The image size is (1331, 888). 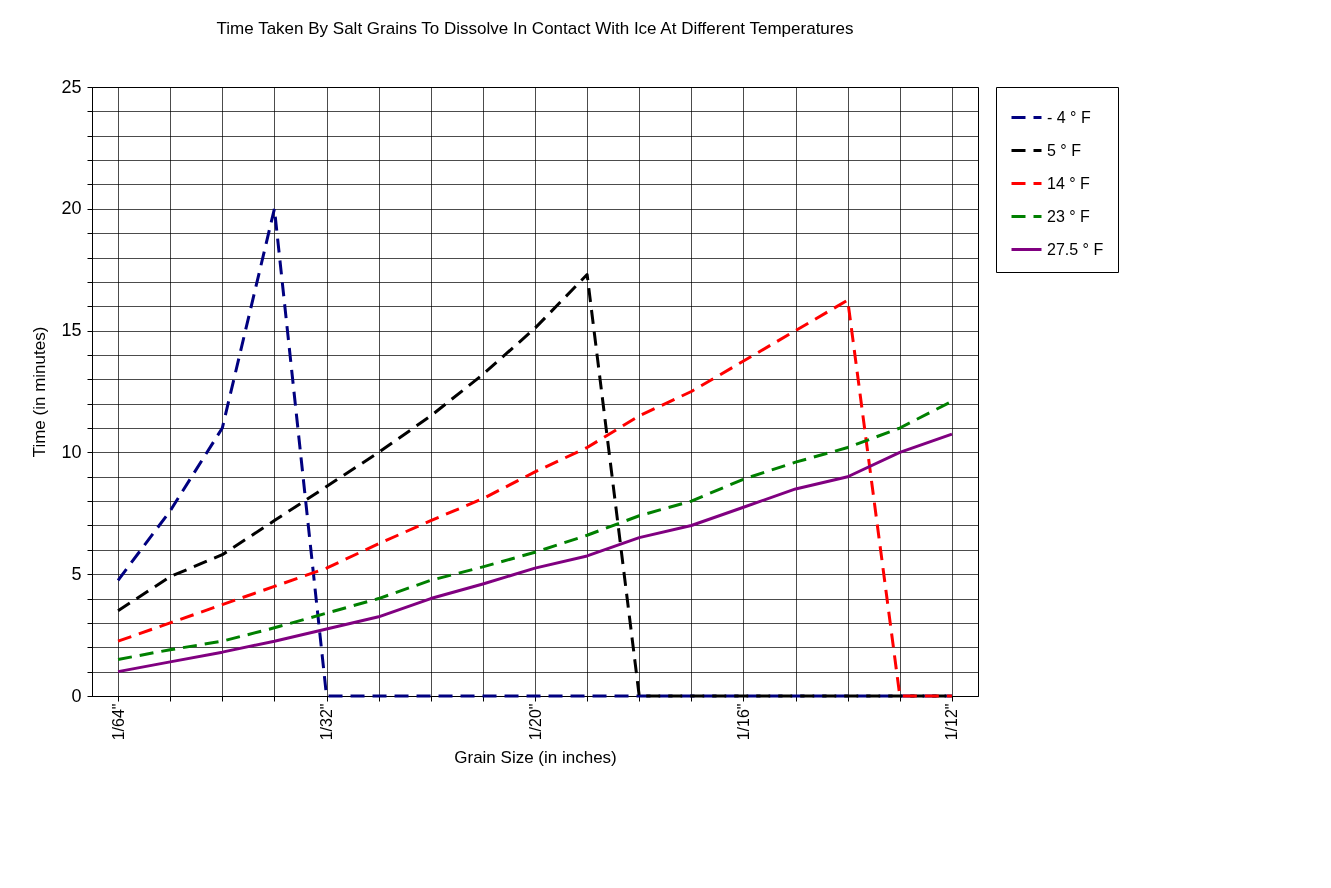 What do you see at coordinates (1075, 249) in the screenshot?
I see `legend-label: 27.5 ° F` at bounding box center [1075, 249].